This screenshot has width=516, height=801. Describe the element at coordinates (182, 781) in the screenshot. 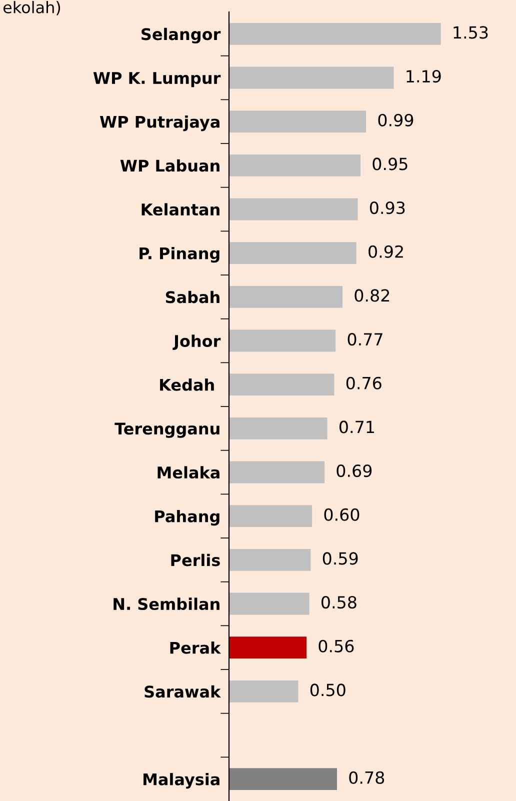

I see `y-tick-label: Malaysia` at that location.